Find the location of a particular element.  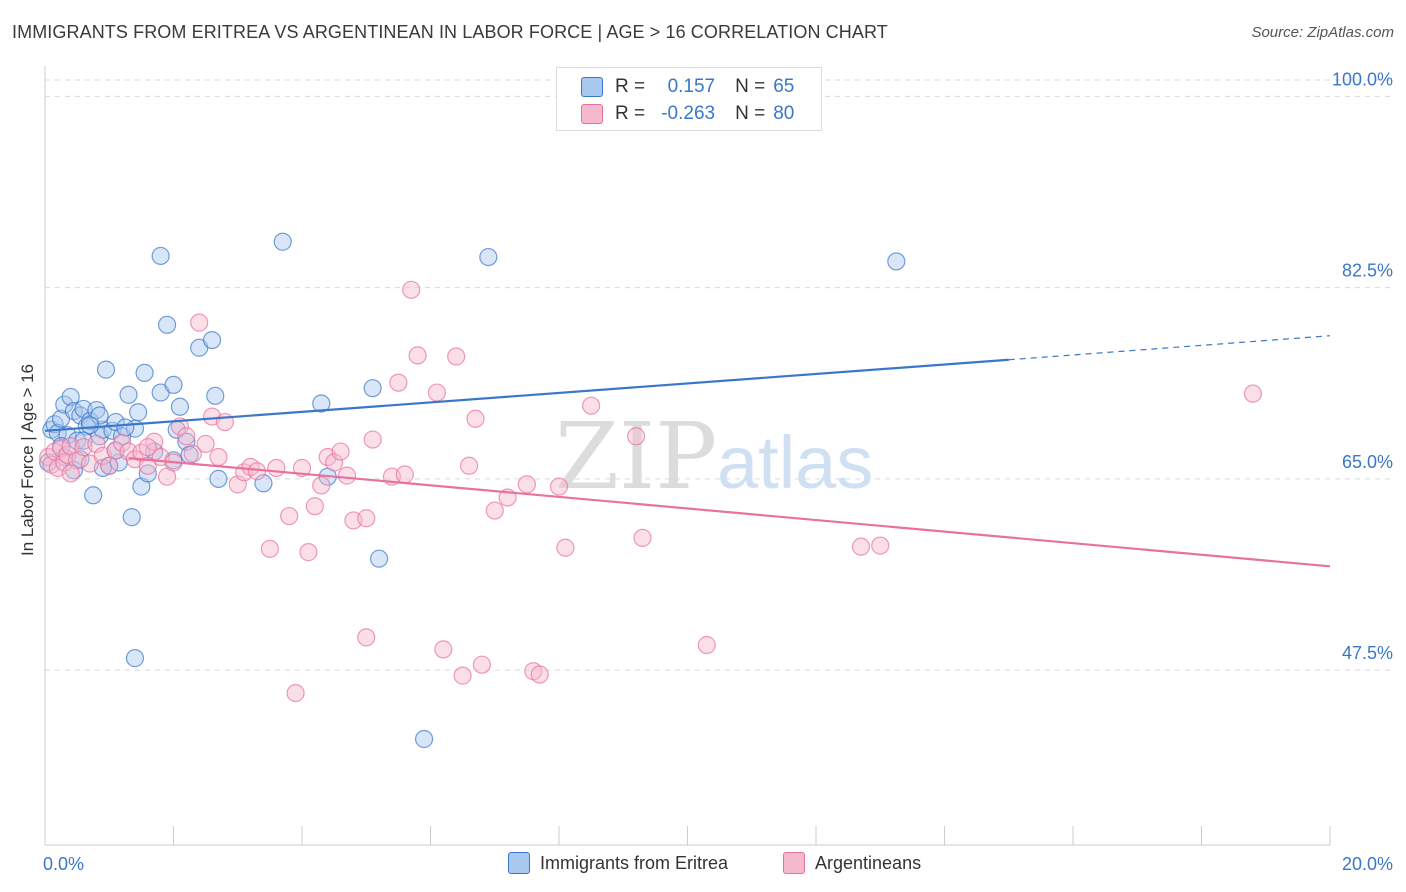

legend-item-label: Argentineans is located at coordinates (868, 862).